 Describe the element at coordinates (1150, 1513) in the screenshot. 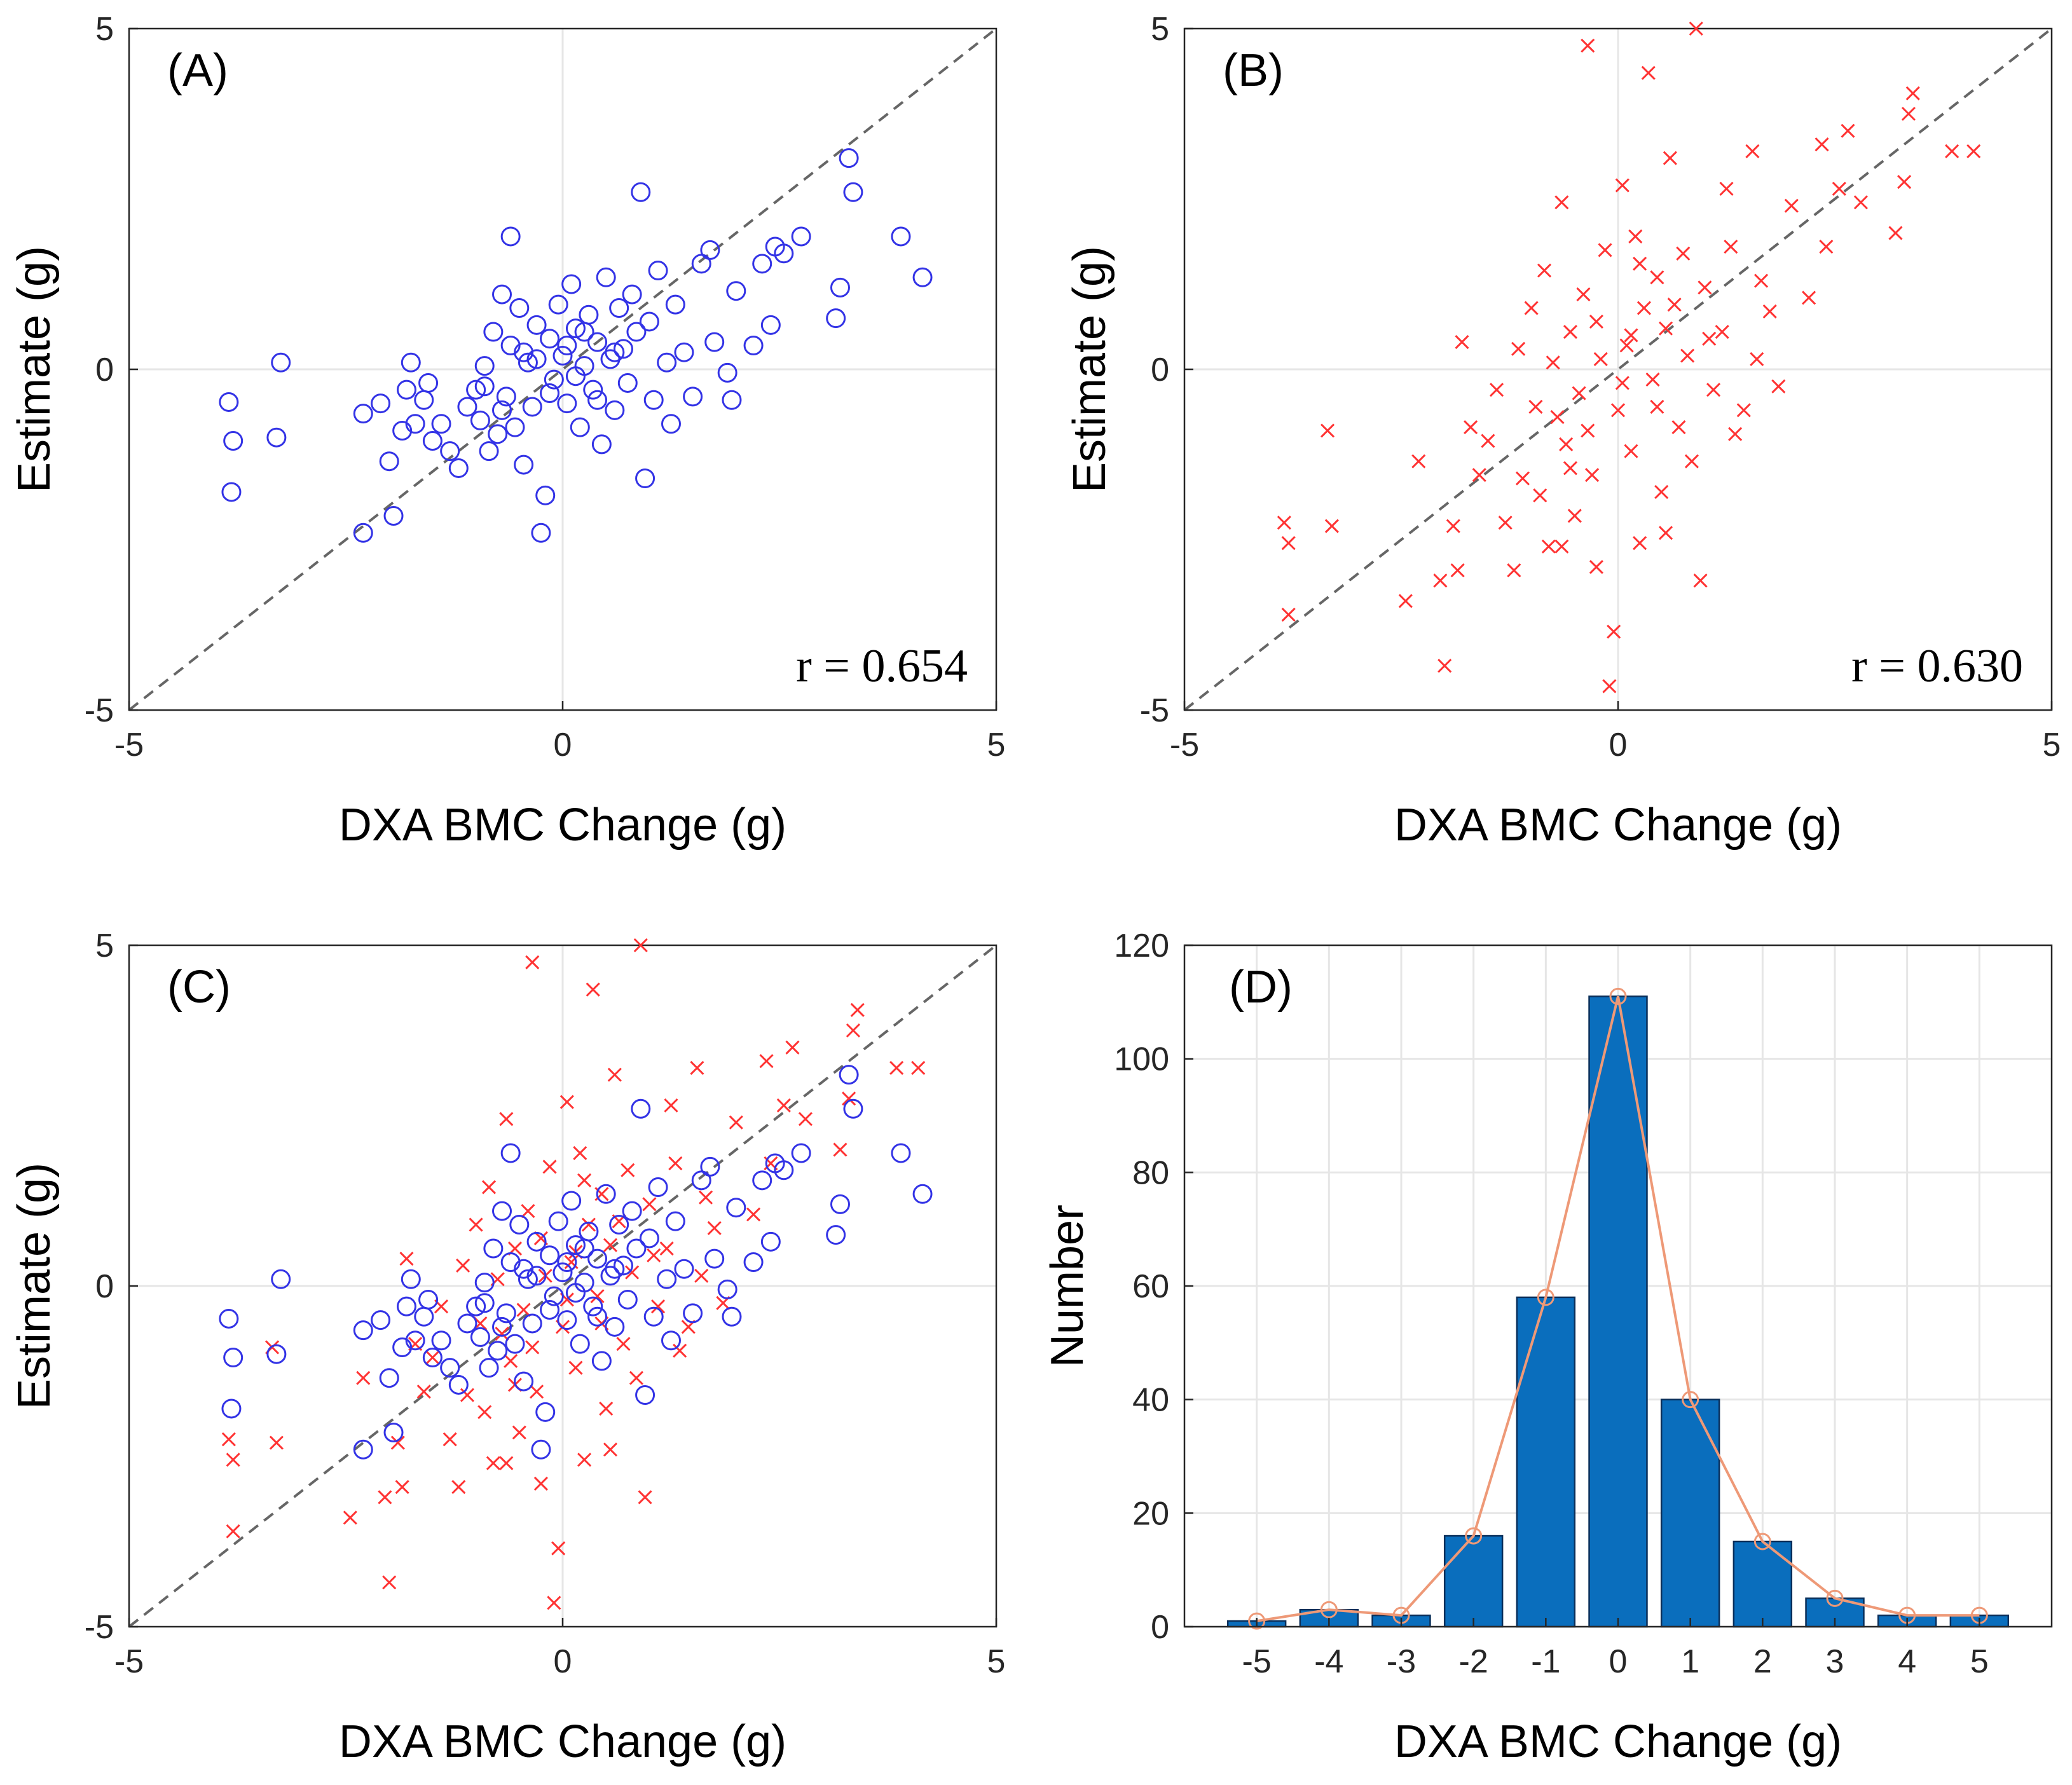

I see `y-tick-label: 20` at that location.